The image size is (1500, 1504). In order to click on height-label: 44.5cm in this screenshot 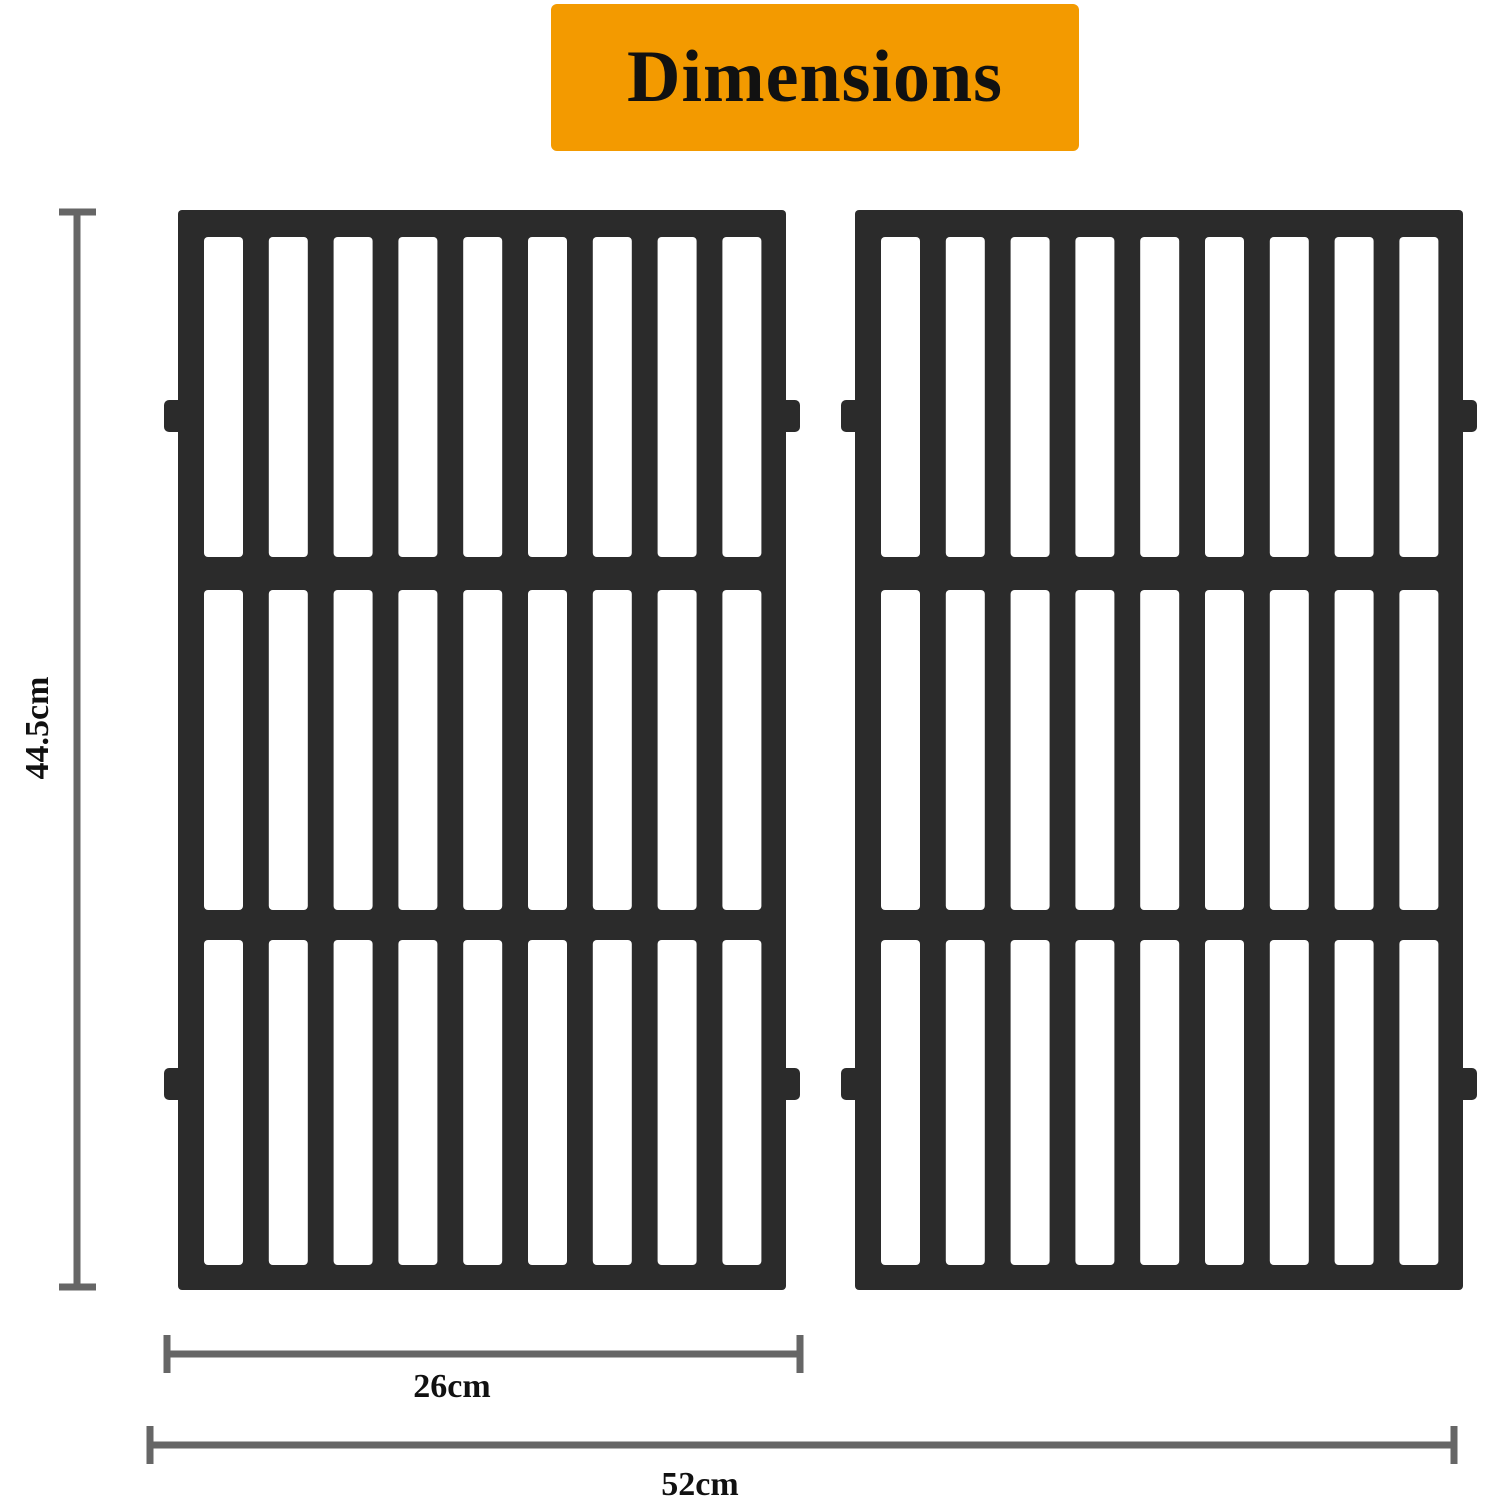, I will do `click(37, 728)`.